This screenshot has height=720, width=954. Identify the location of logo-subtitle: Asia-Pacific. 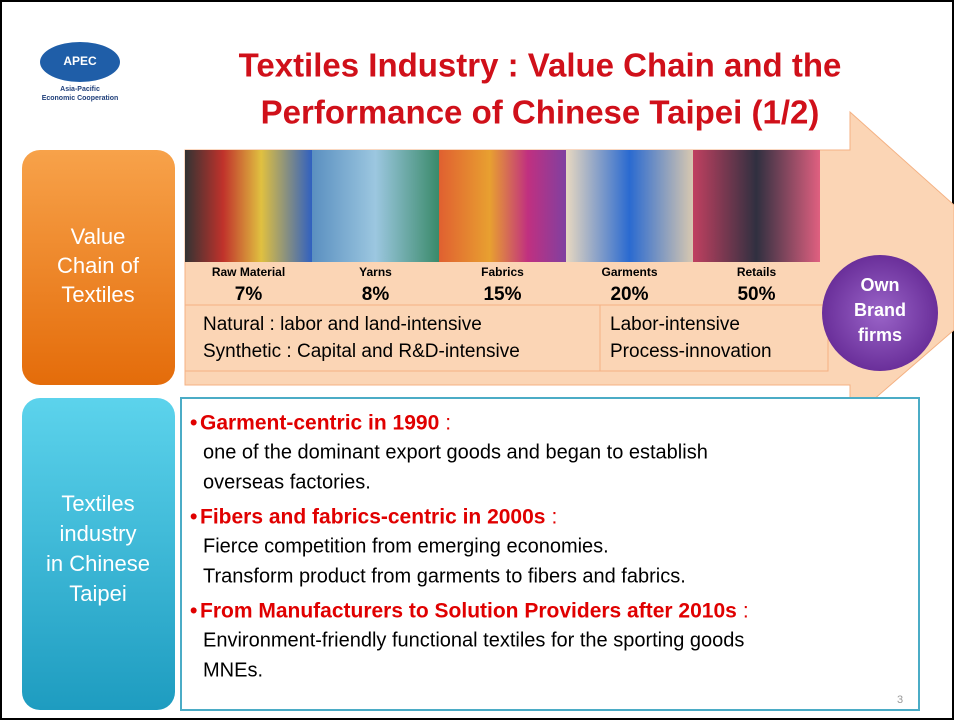
(80, 89).